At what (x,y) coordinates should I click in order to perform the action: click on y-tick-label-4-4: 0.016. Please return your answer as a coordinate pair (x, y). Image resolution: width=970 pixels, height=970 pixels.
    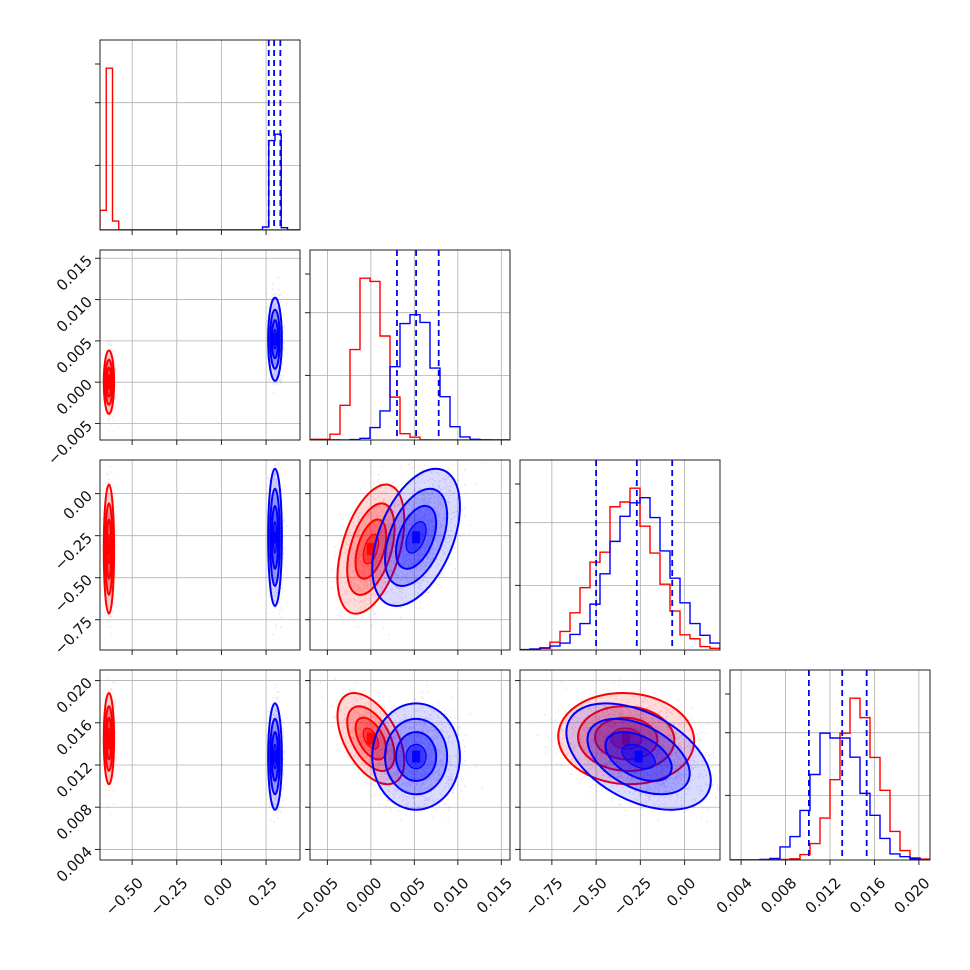
    Looking at the image, I should click on (74, 737).